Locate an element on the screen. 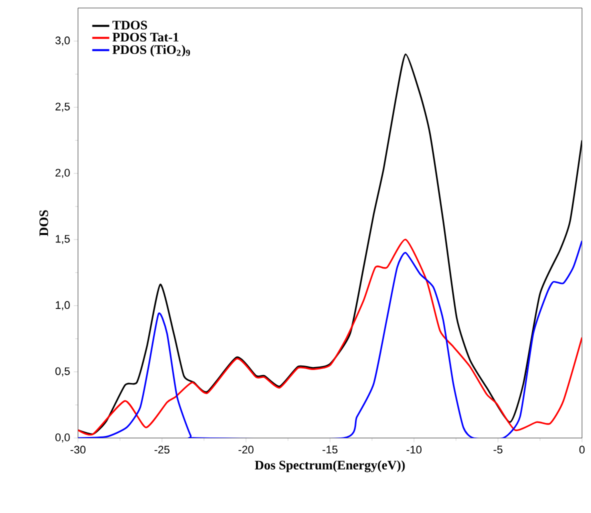 The width and height of the screenshot is (591, 513). x-tick-label: -15 is located at coordinates (330, 450).